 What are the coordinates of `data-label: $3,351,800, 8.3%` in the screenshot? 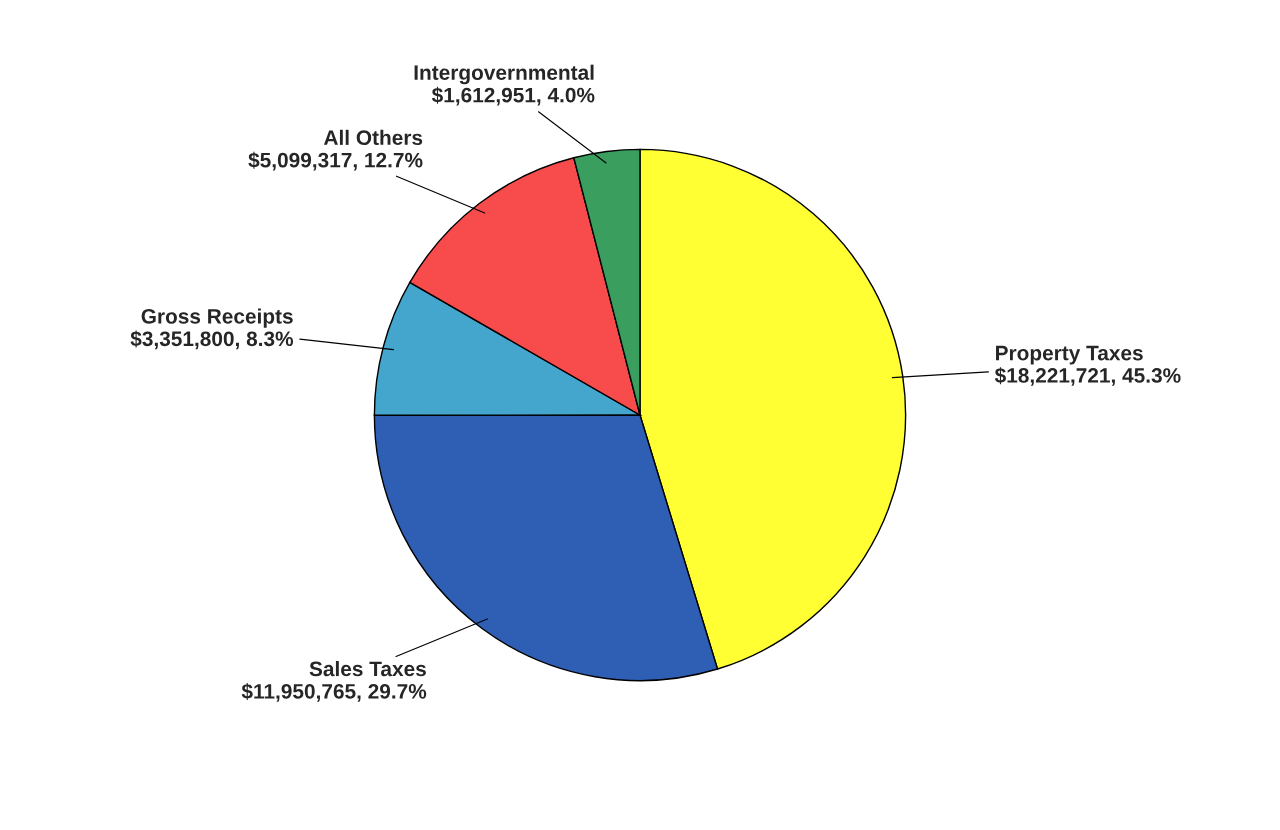 It's located at (212, 340).